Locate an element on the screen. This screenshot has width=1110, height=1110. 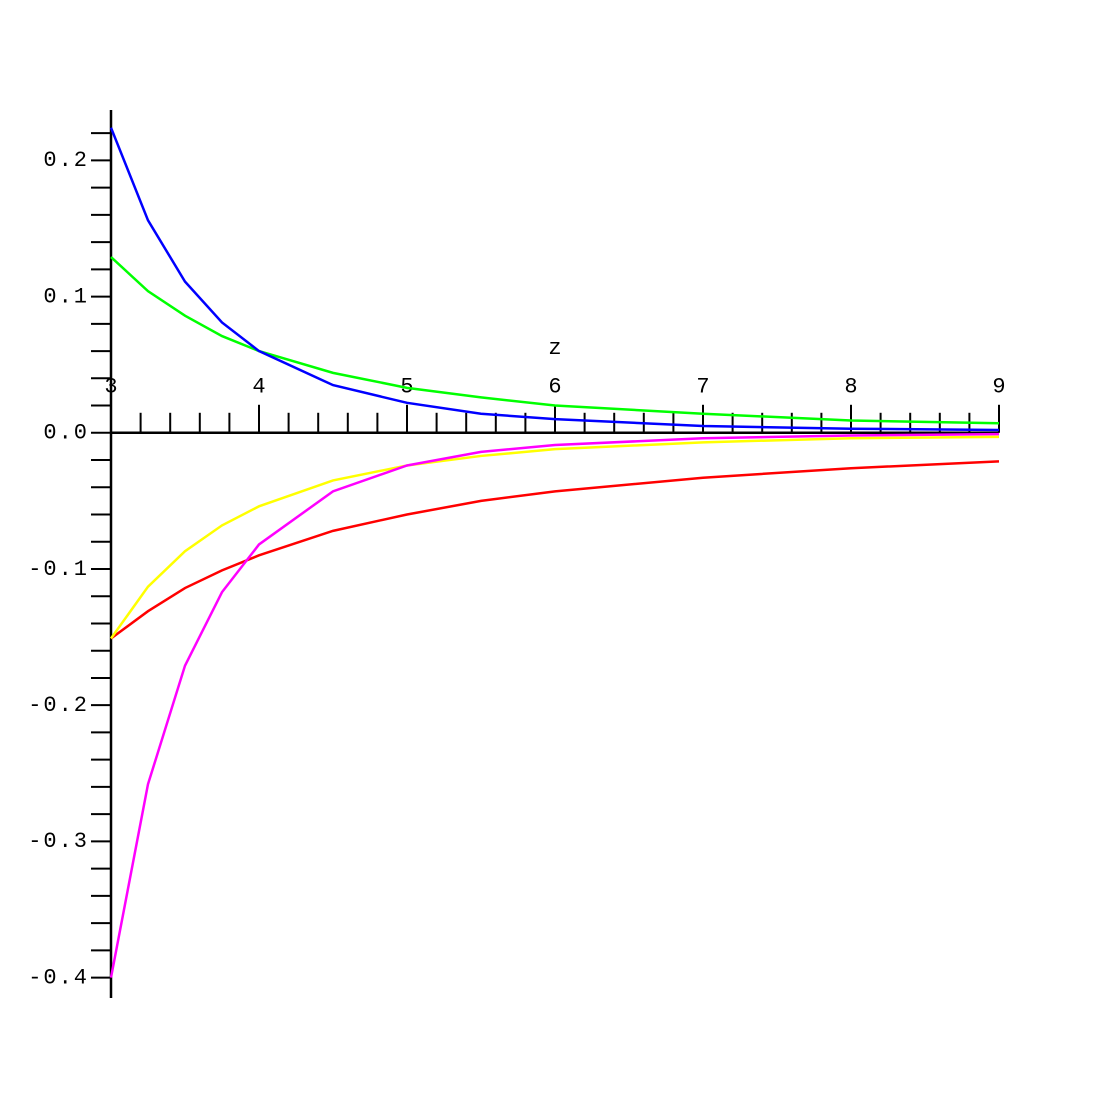
x-axis-label: z is located at coordinates (554, 348).